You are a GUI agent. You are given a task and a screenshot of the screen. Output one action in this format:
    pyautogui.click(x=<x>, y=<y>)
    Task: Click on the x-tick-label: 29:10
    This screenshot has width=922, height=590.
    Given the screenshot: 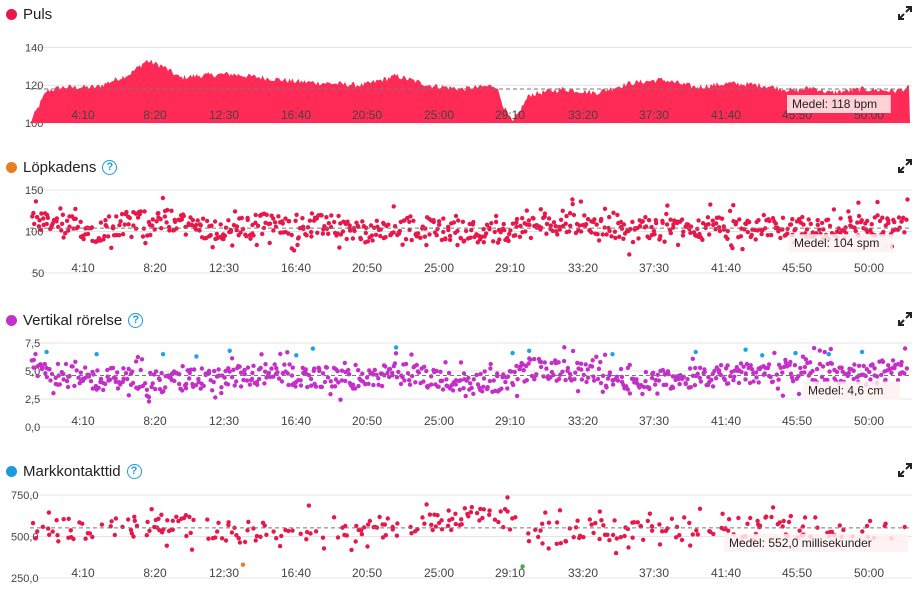 What is the action you would take?
    pyautogui.click(x=510, y=268)
    